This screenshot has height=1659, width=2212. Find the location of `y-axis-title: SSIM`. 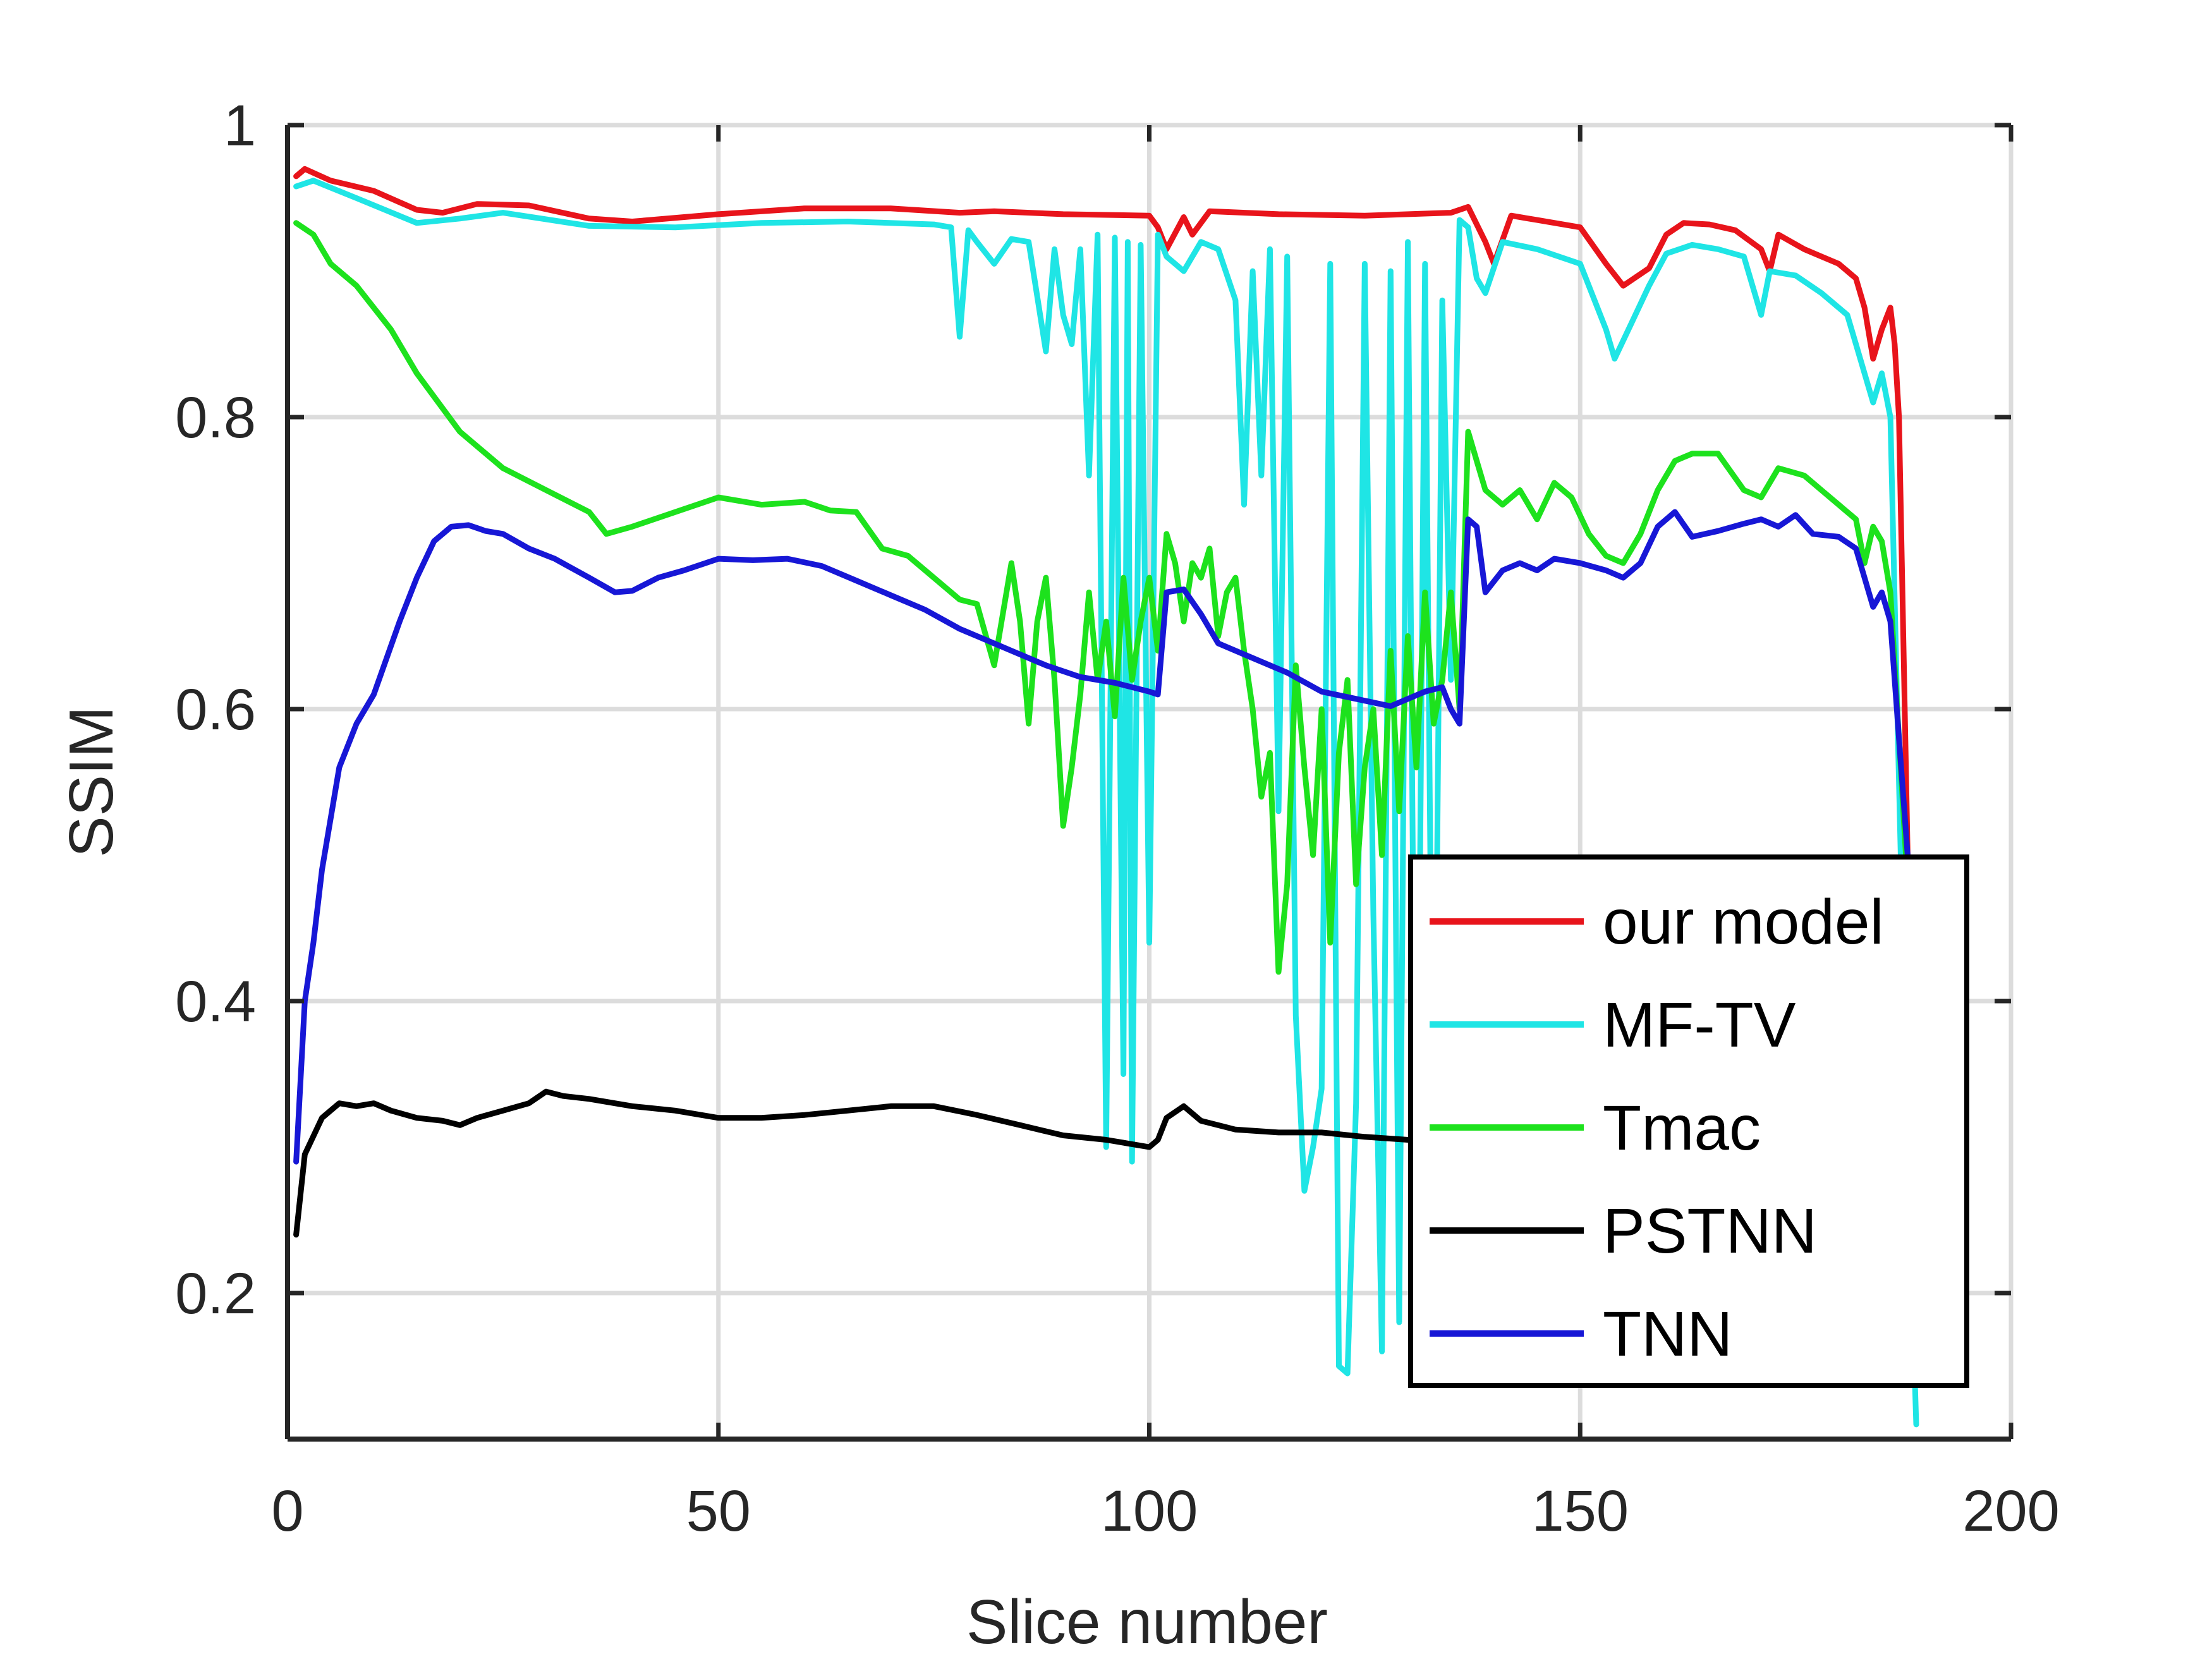

y-axis-title: SSIM is located at coordinates (91, 782).